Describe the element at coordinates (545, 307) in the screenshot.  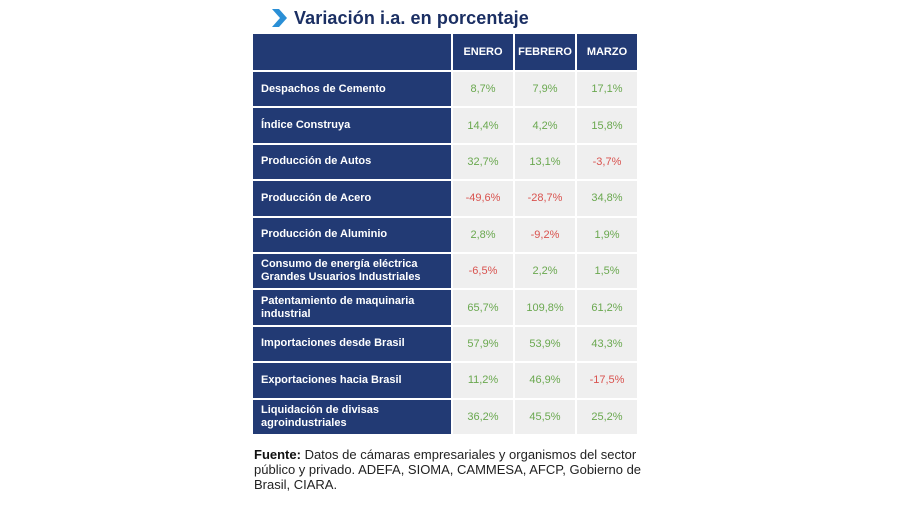
I see `value-cell: 109,8%` at that location.